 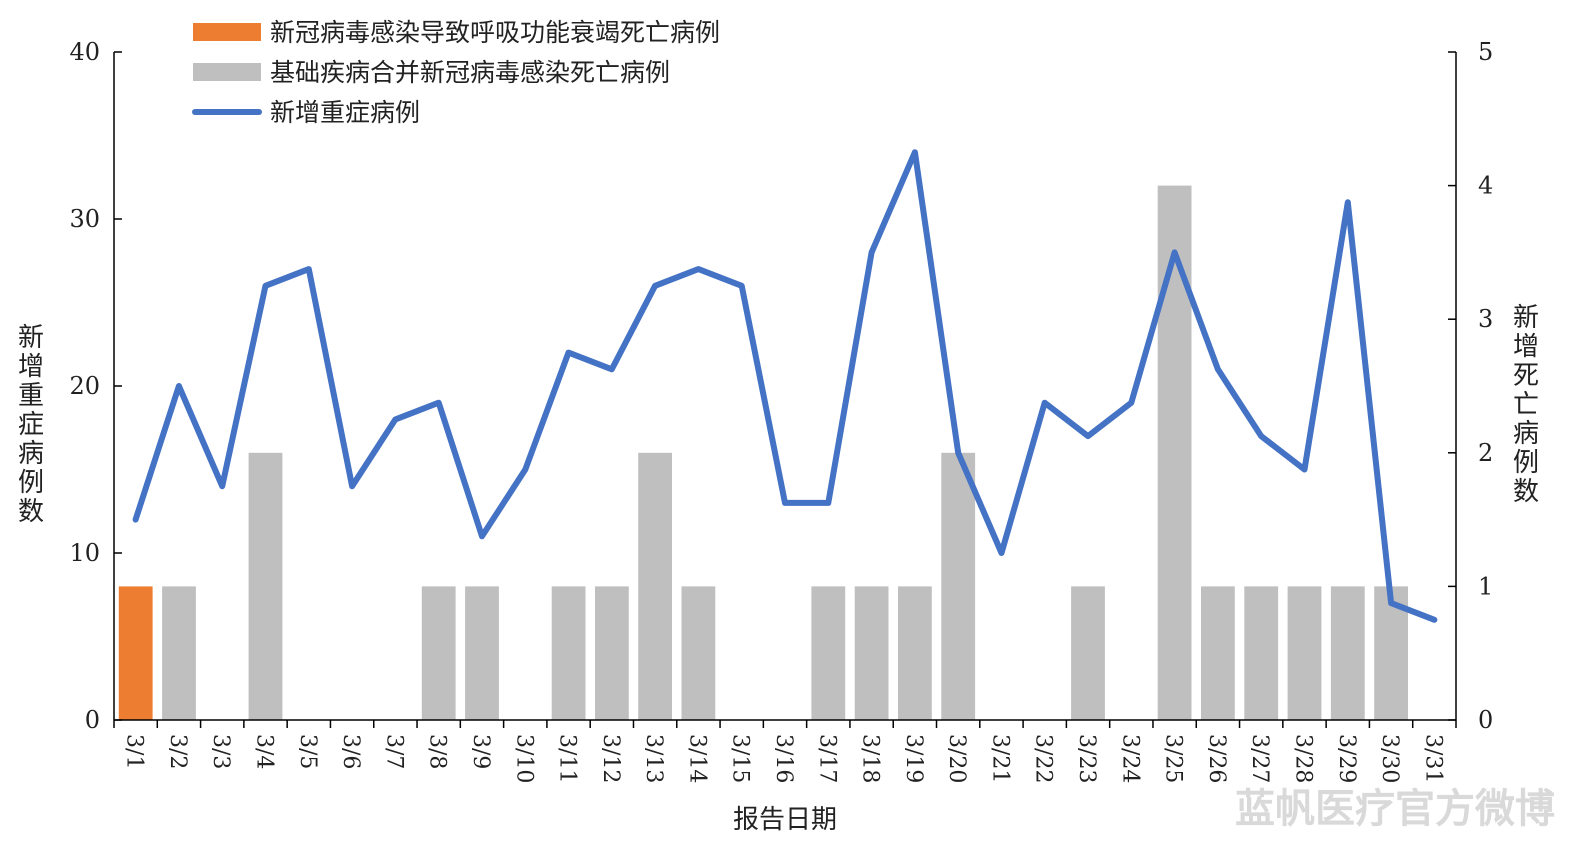 I want to click on x-tick-label-3-20: 3/20, so click(x=956, y=758).